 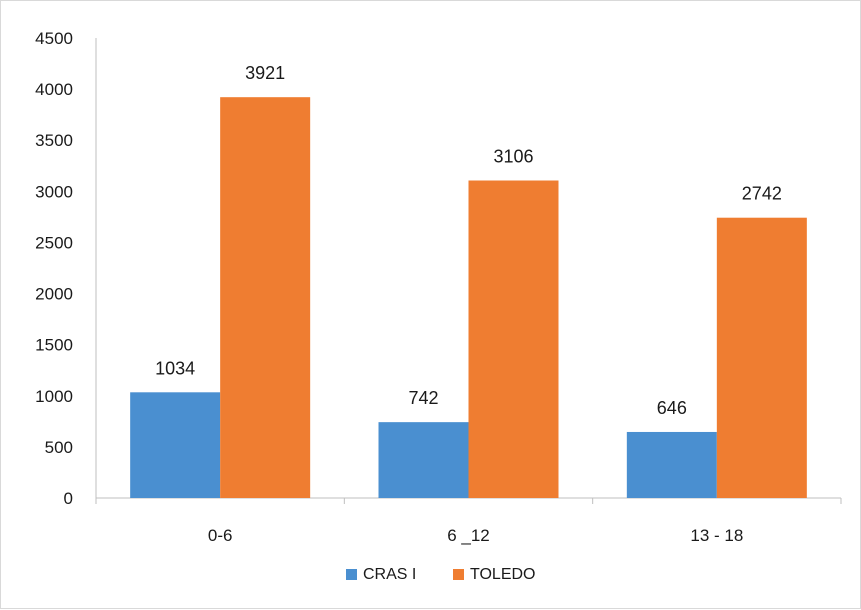 What do you see at coordinates (54, 294) in the screenshot?
I see `y-tick-label: 2000` at bounding box center [54, 294].